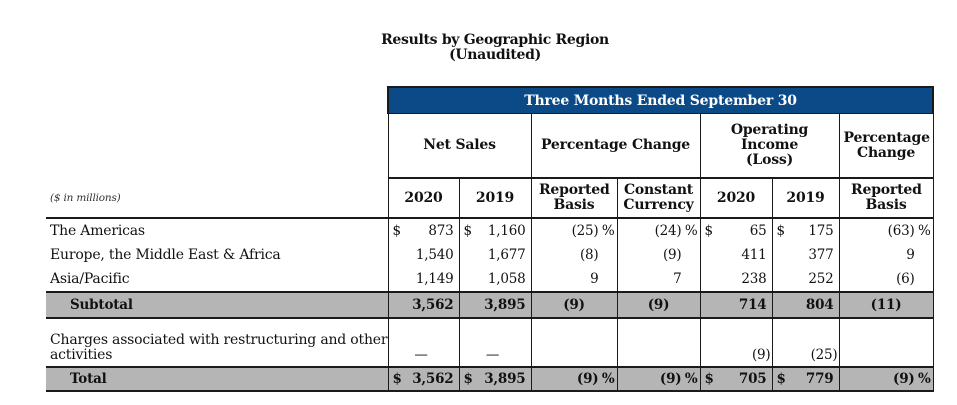 The image size is (957, 405). I want to click on constant-currency-cell: 7, so click(658, 279).